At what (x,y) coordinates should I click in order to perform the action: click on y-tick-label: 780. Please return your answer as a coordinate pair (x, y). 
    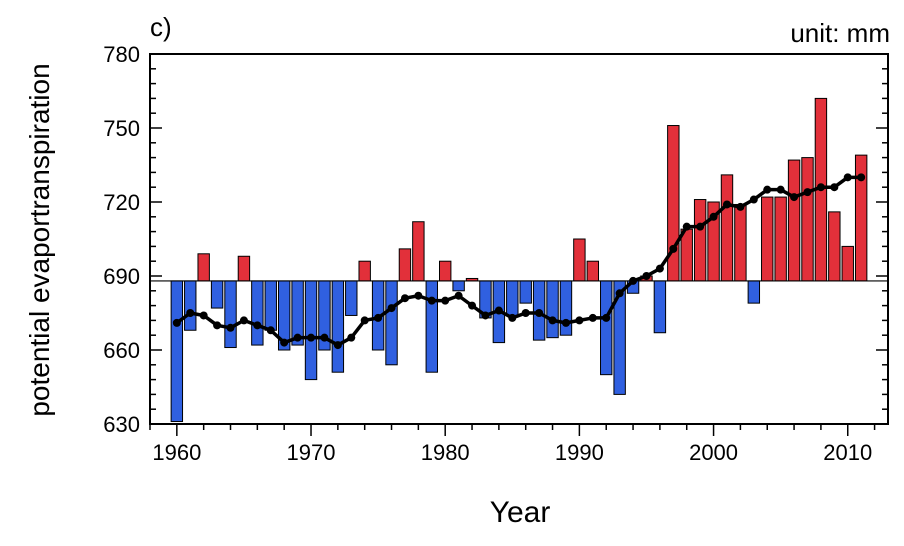
    Looking at the image, I should click on (121, 54).